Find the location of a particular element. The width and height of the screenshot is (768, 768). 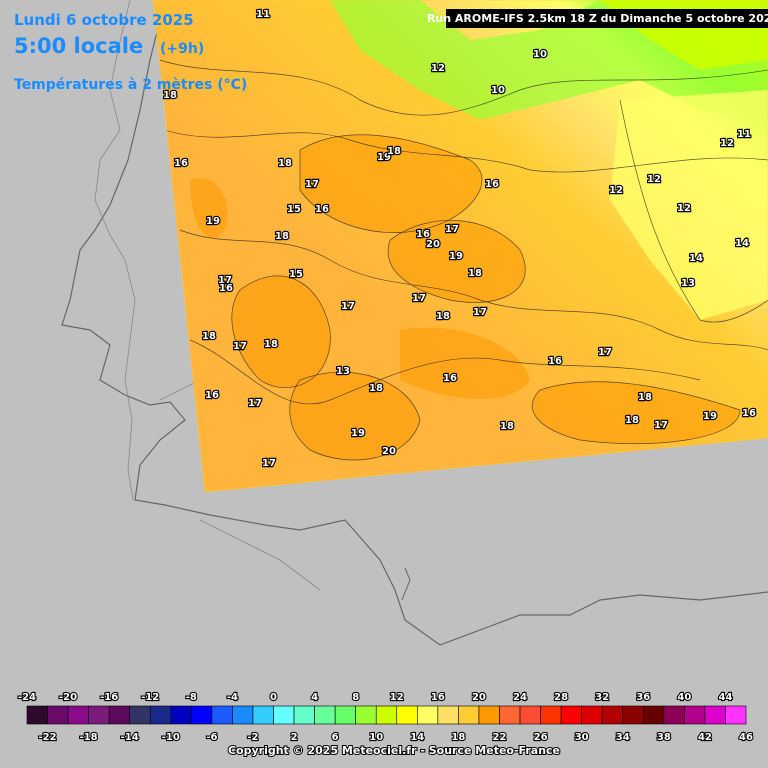

legend-tick-label: 2 is located at coordinates (294, 737).